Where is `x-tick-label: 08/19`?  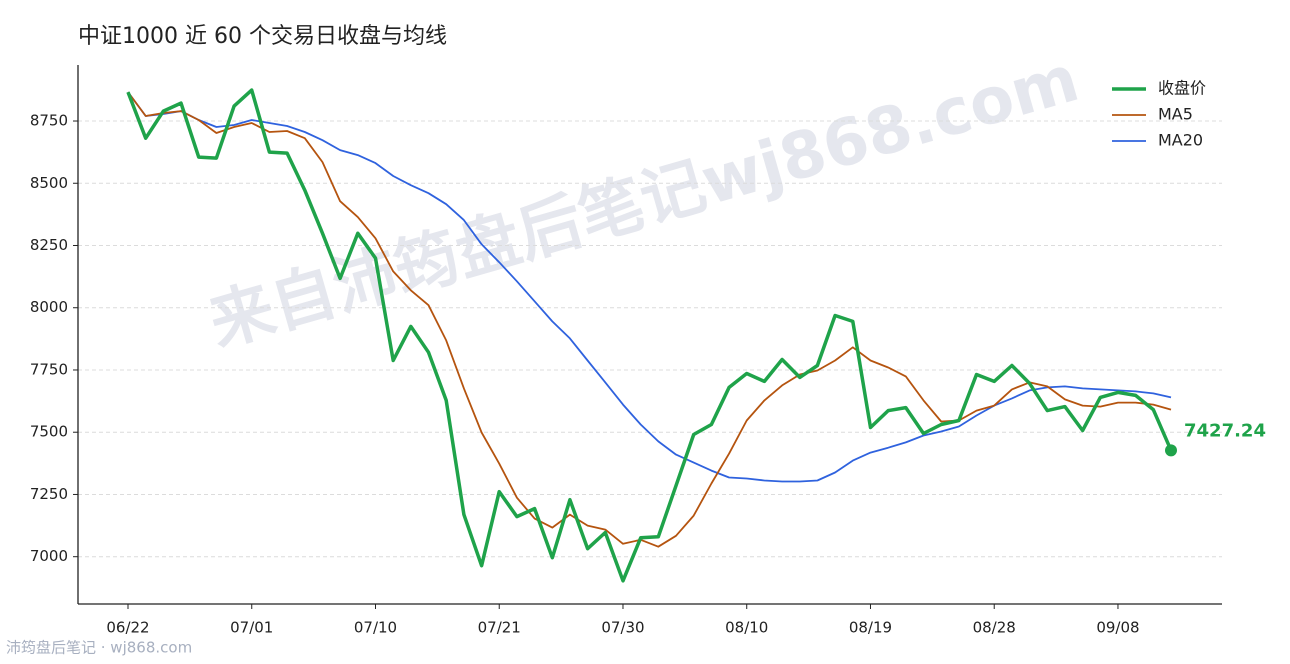 x-tick-label: 08/19 is located at coordinates (870, 628).